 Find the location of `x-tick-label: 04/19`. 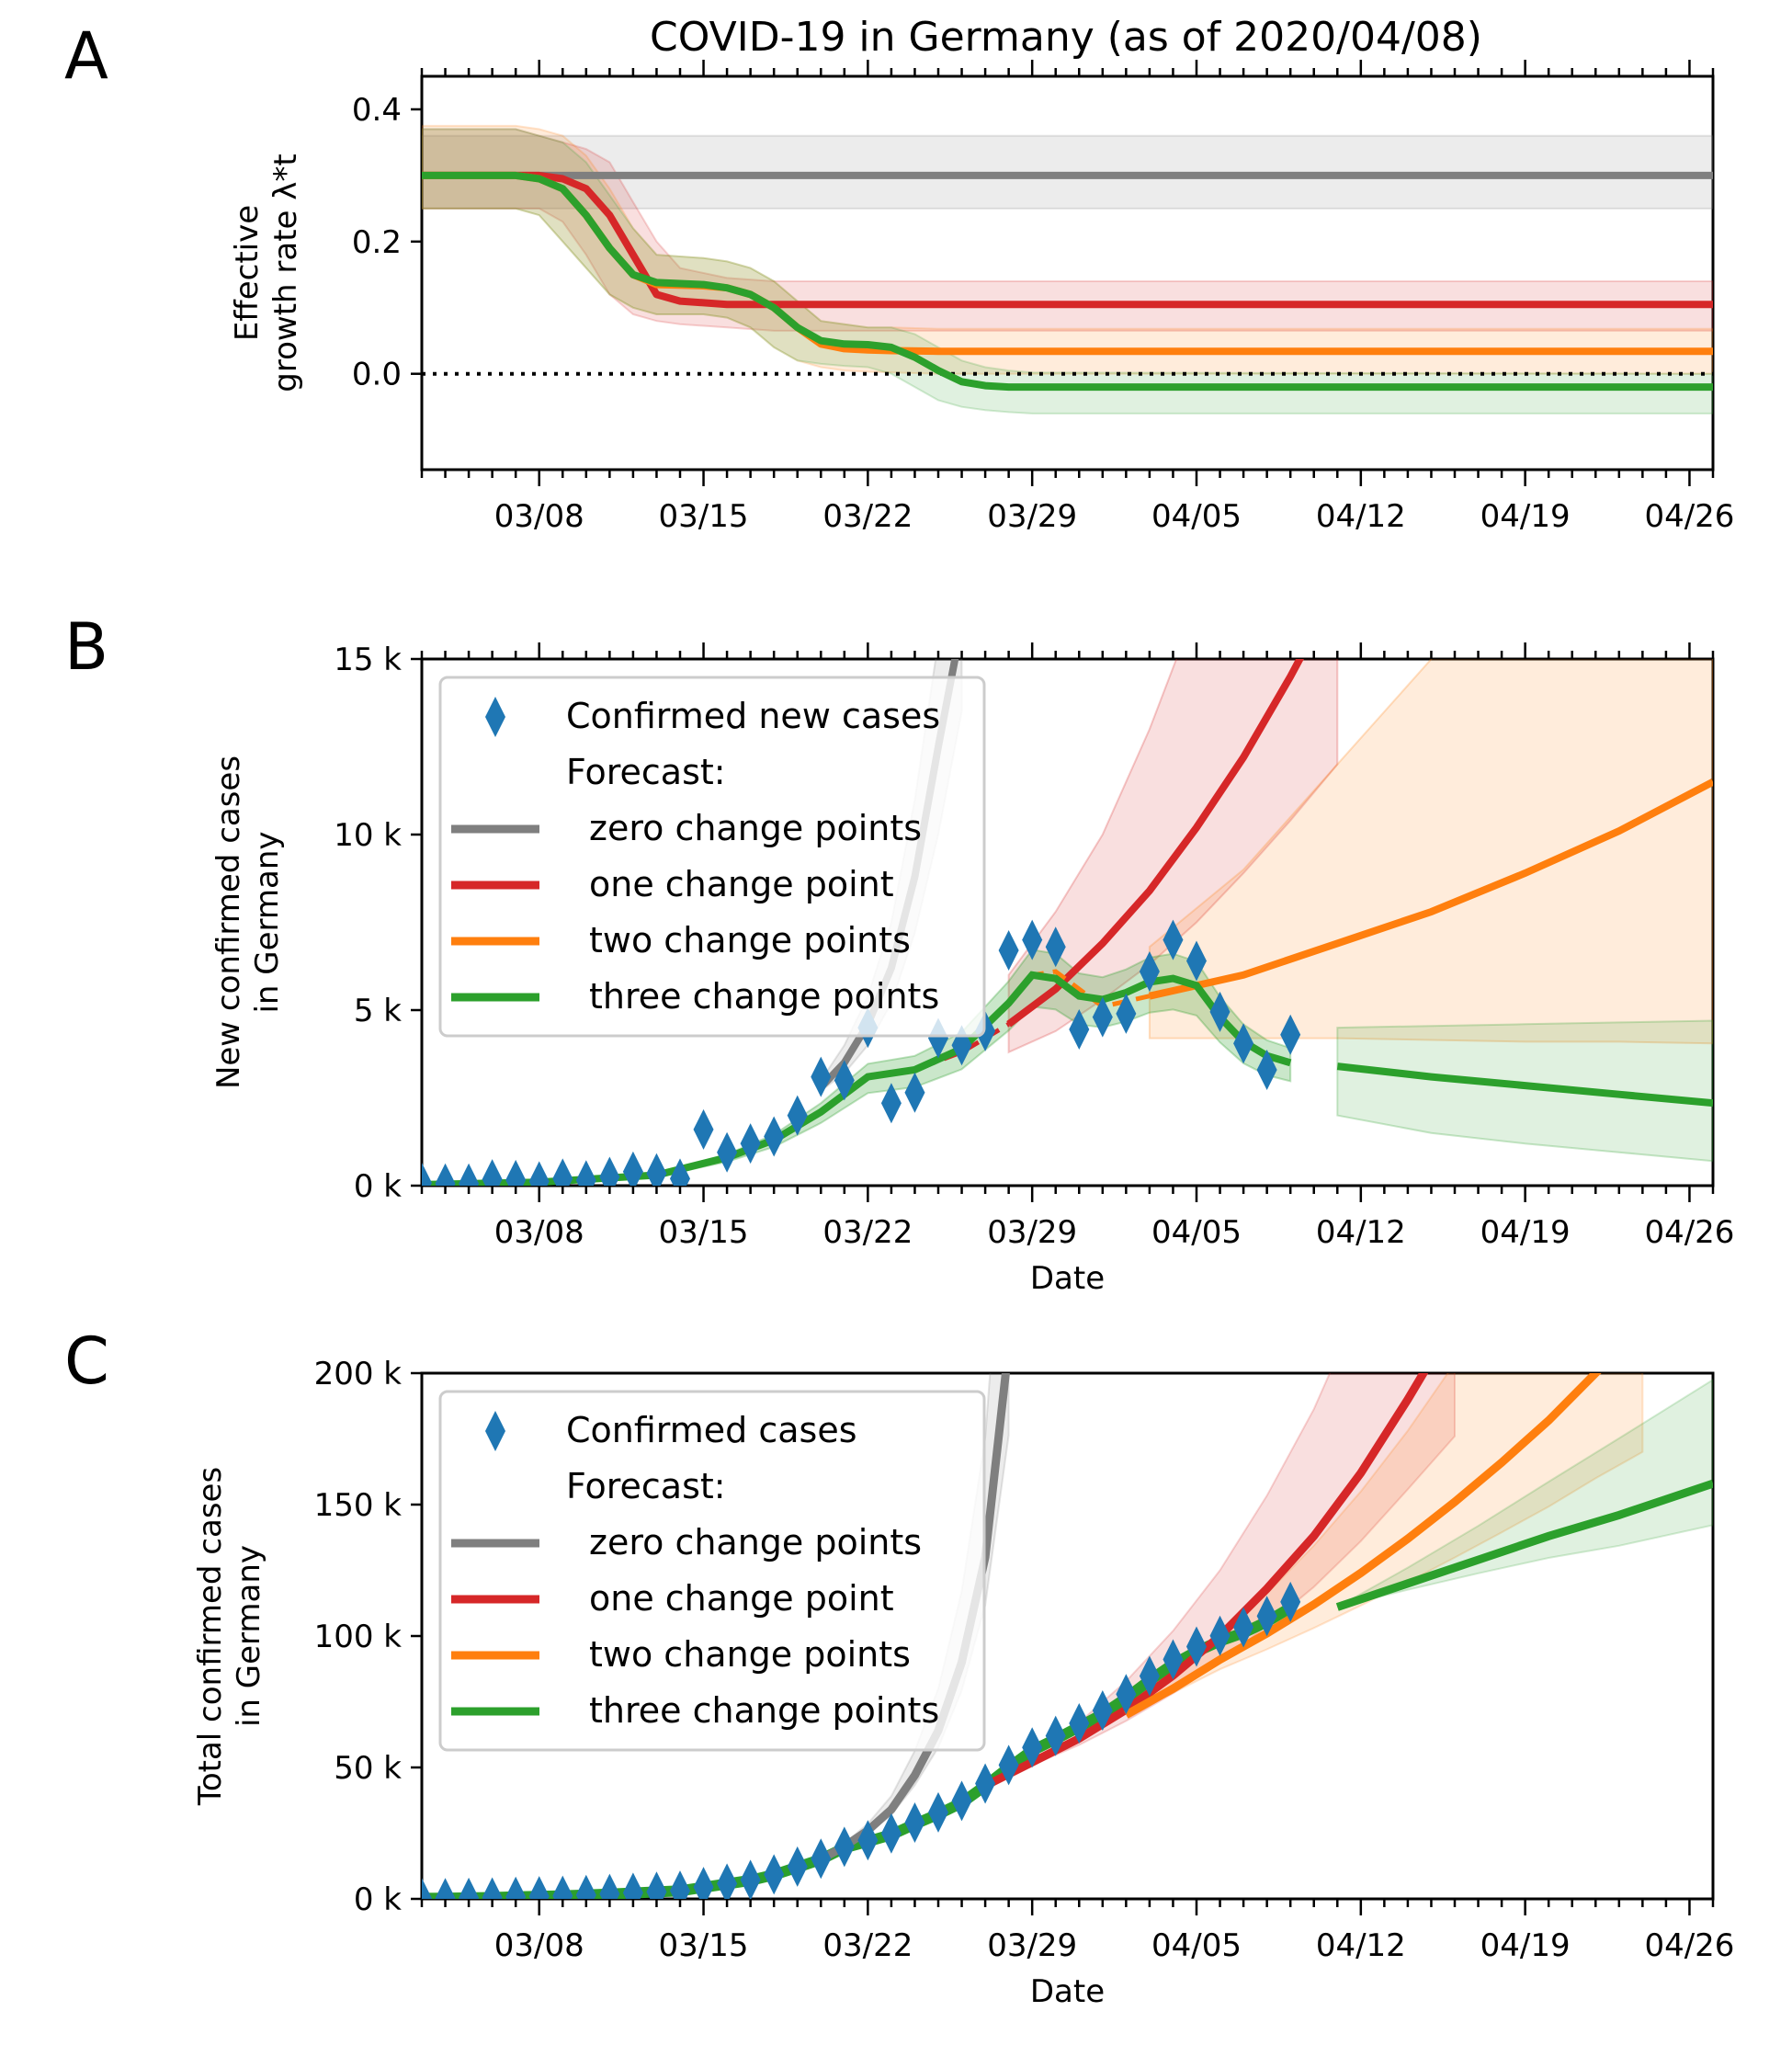

x-tick-label: 04/19 is located at coordinates (1525, 516).